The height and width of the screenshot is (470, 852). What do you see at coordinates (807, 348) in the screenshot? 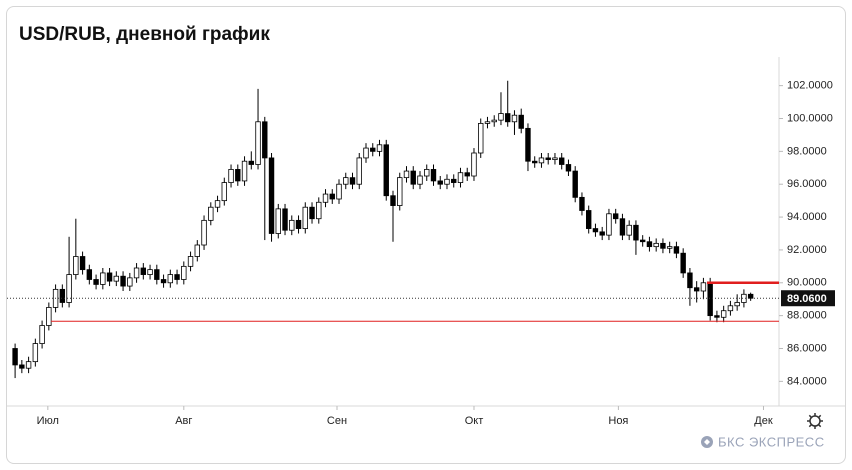
I see `y-tick-label: 86.0000` at bounding box center [807, 348].